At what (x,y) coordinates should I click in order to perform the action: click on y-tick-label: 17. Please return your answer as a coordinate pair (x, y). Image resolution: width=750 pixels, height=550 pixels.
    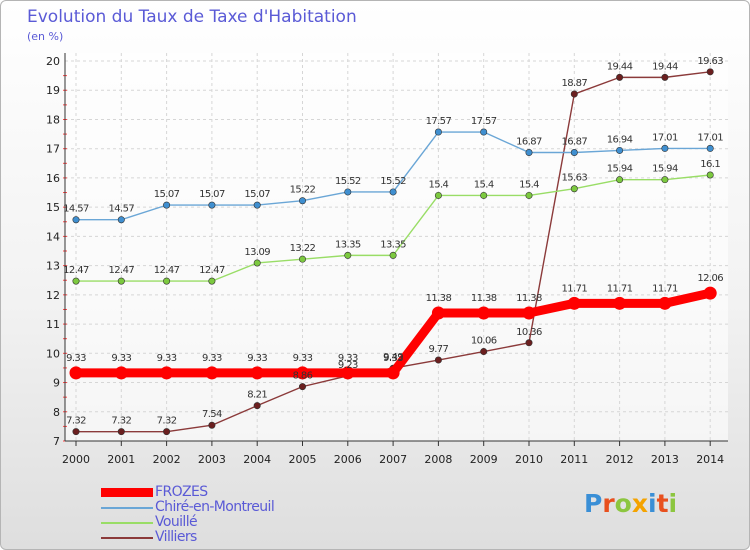
    Looking at the image, I should click on (53, 149).